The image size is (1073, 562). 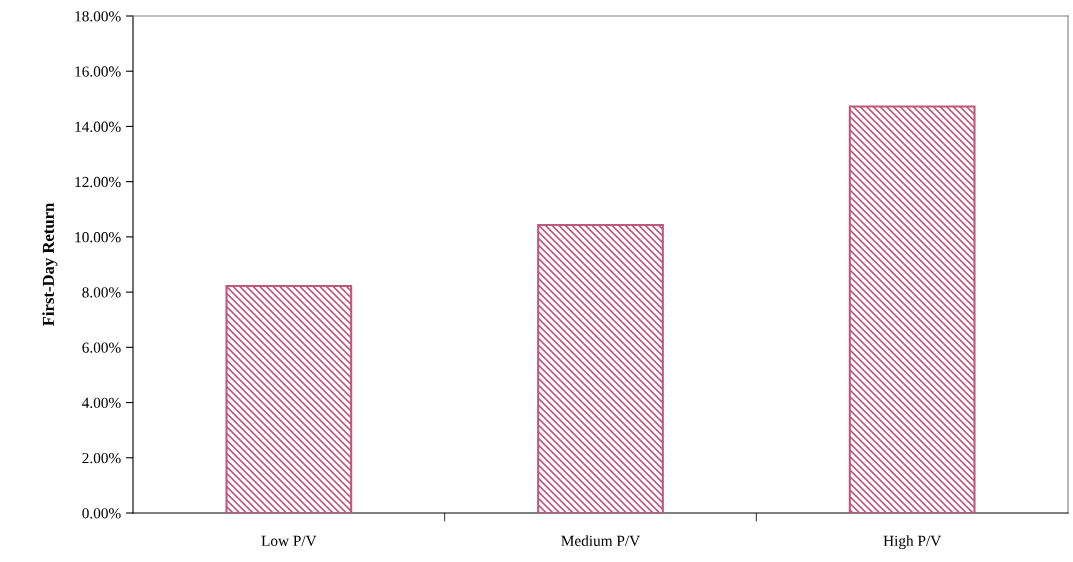 I want to click on y-axis-title: First-Day Return, so click(x=50, y=264).